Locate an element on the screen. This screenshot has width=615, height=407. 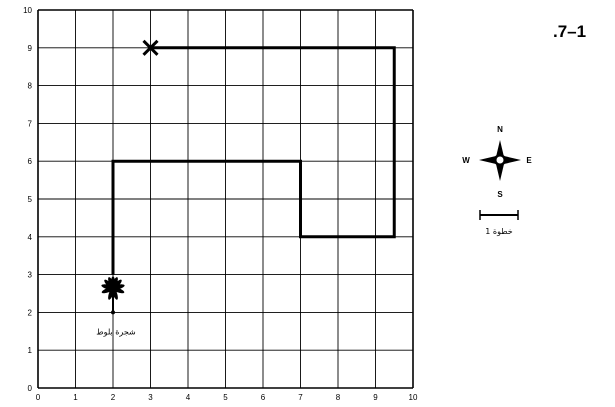
compass-east: E is located at coordinates (529, 160).